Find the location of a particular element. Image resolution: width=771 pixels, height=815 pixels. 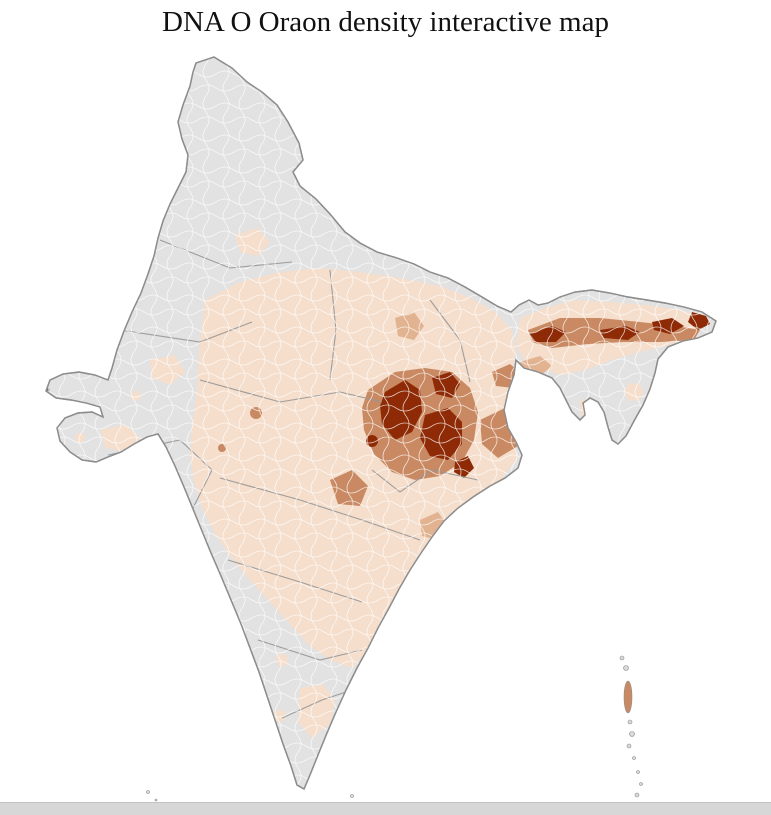

andaman-island-colored is located at coordinates (628, 697).